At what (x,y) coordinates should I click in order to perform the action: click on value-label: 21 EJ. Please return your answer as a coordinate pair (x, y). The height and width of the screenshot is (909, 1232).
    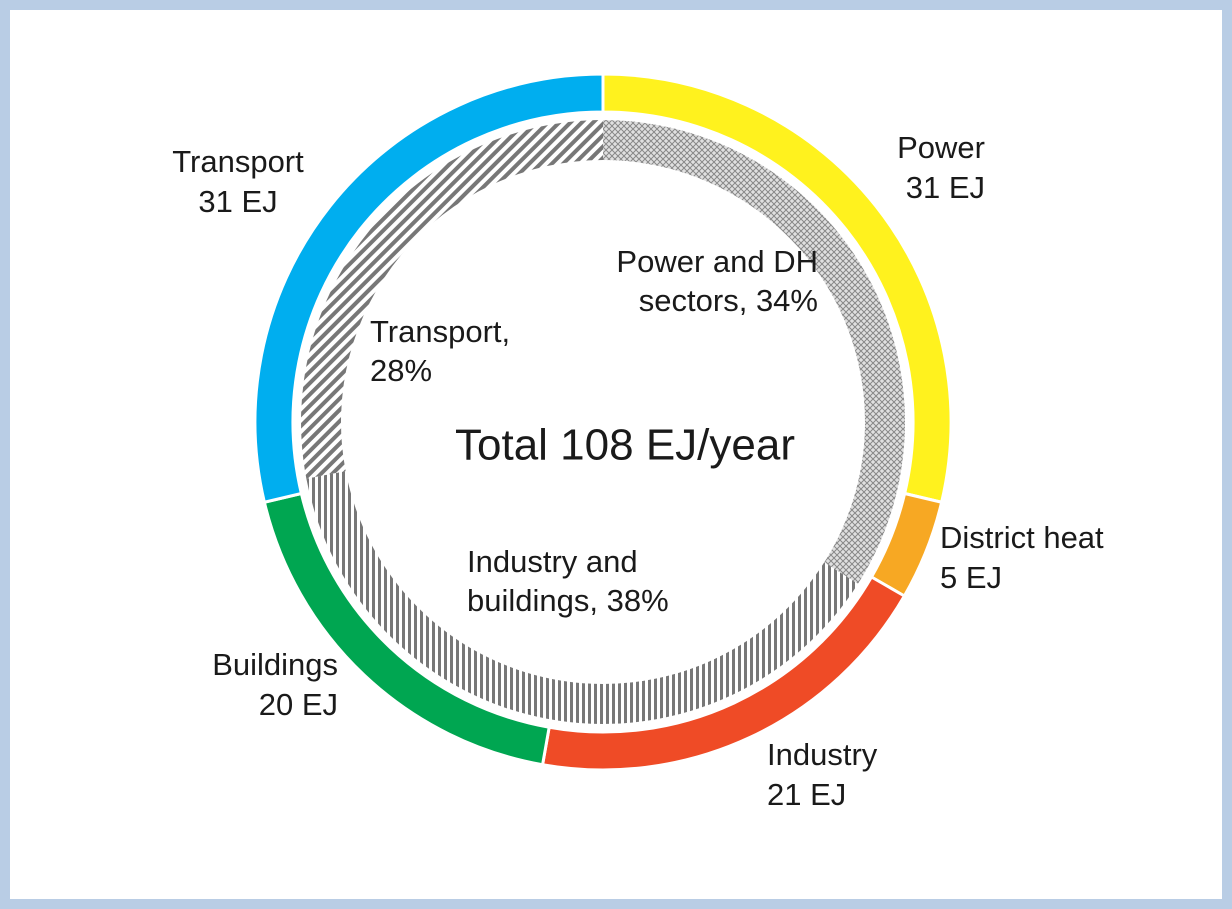
    Looking at the image, I should click on (806, 794).